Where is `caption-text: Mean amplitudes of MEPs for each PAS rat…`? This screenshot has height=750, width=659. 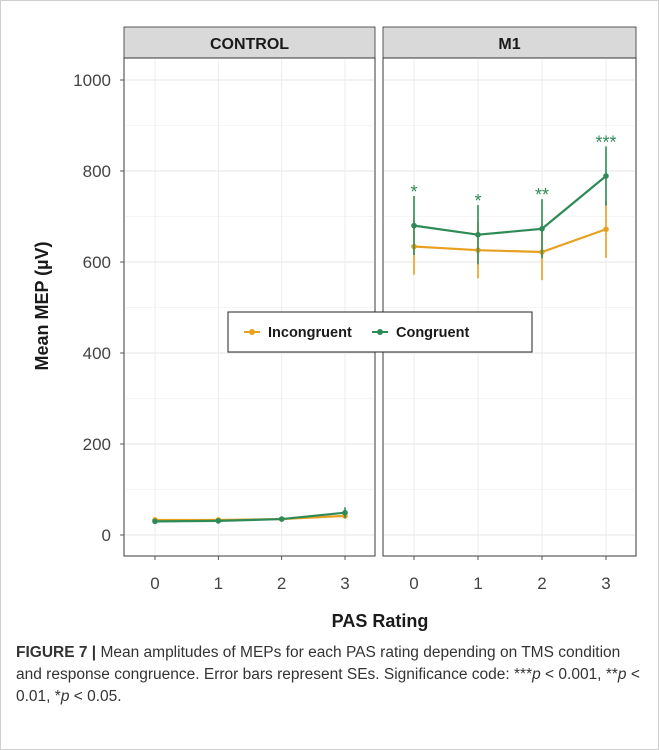
caption-text: Mean amplitudes of MEPs for each PAS rat… is located at coordinates (318, 663).